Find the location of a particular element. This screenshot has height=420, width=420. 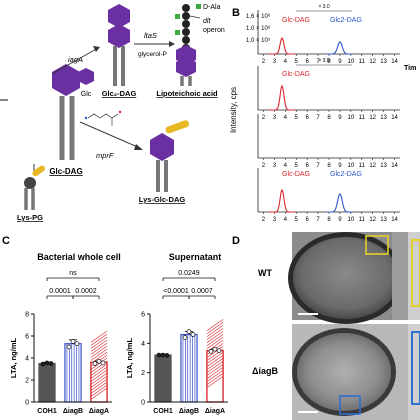

mprF-label: mprF is located at coordinates (105, 155).